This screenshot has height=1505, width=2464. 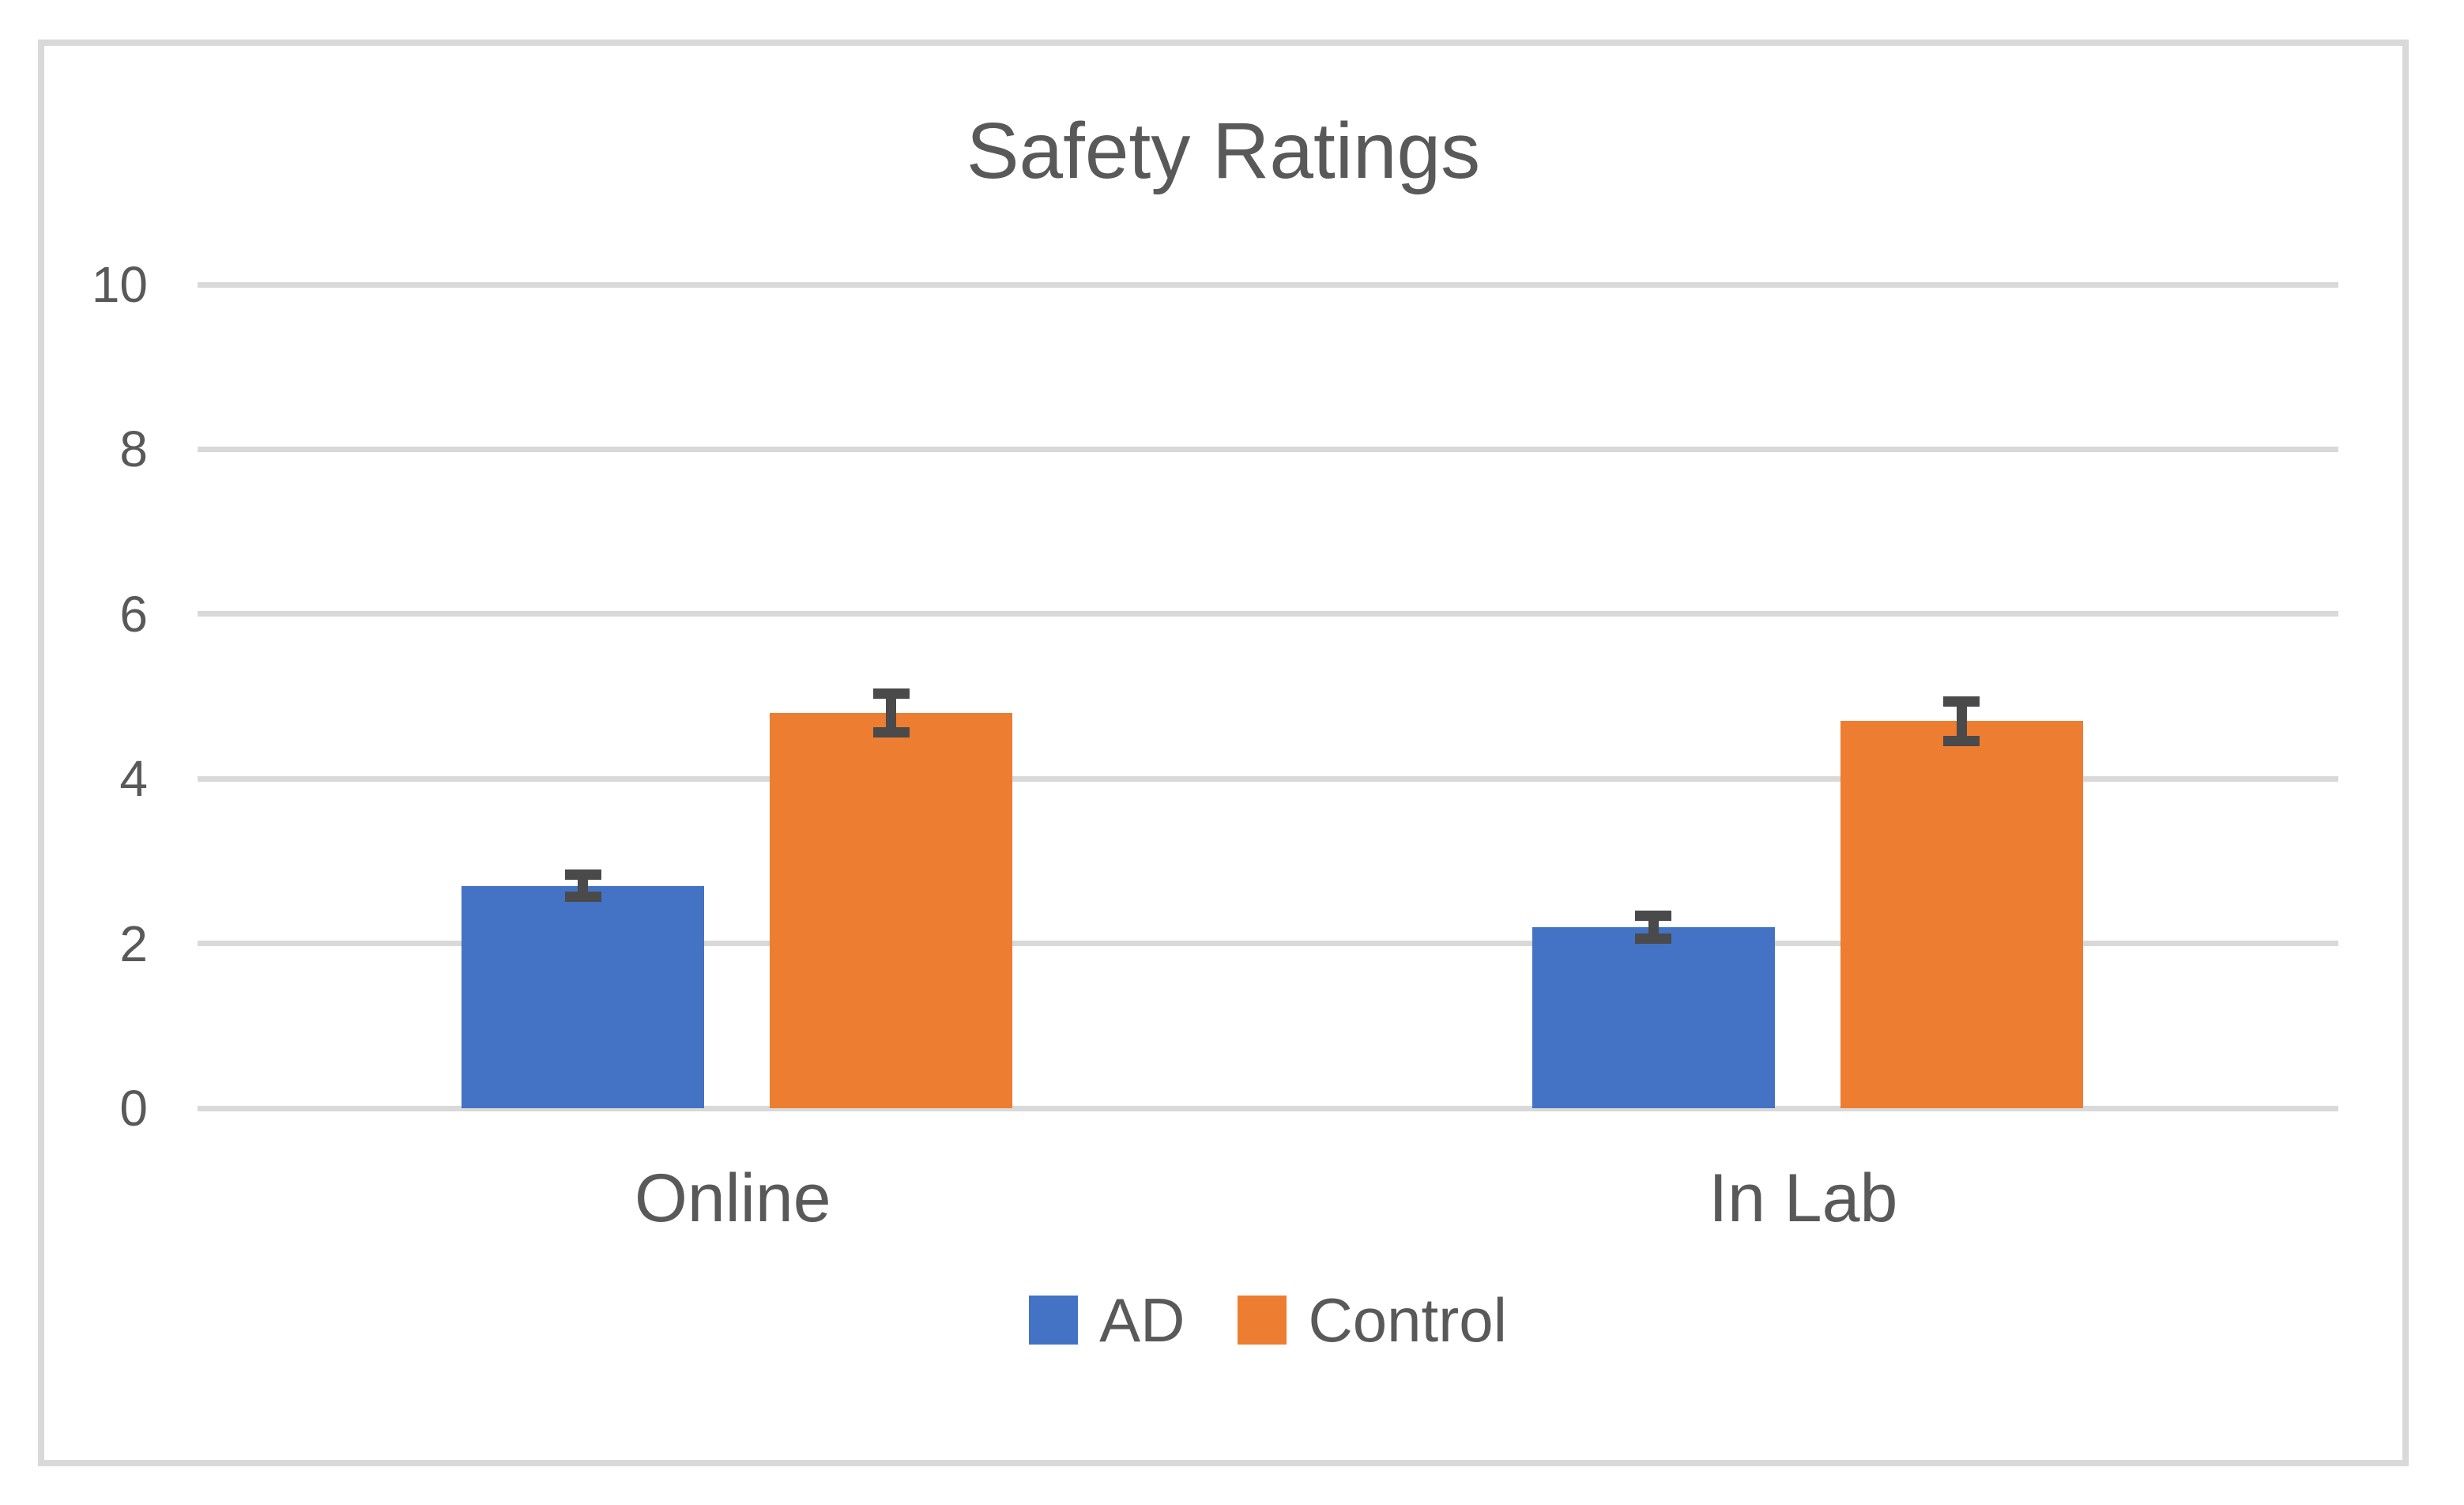 What do you see at coordinates (582, 886) in the screenshot?
I see `error-bar-online-ad` at bounding box center [582, 886].